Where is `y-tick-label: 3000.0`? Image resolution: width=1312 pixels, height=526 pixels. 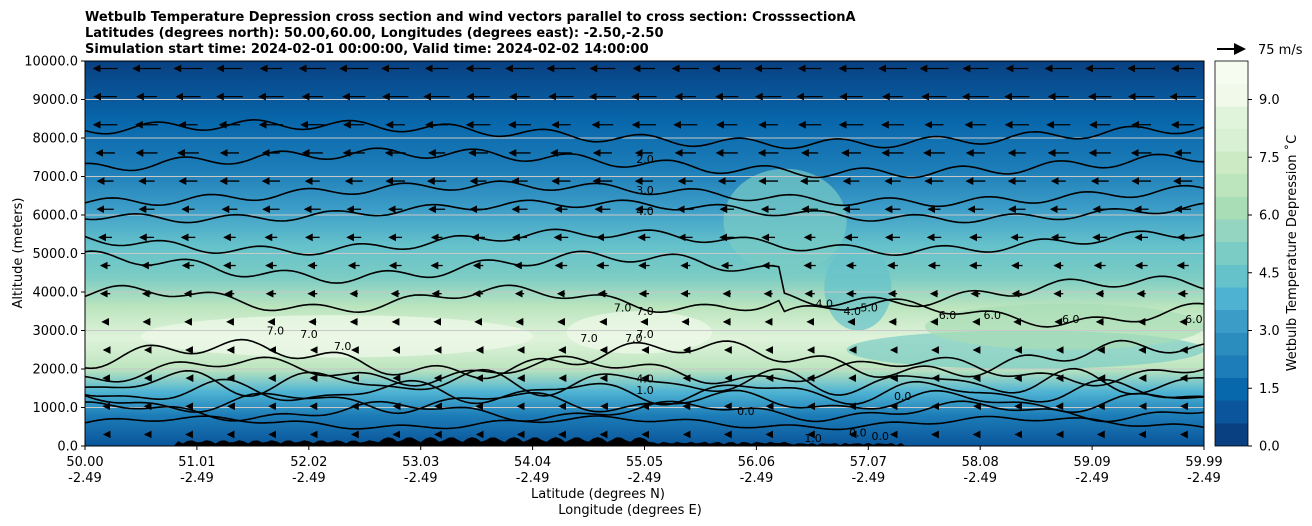 y-tick-label: 3000.0 is located at coordinates (56, 331).